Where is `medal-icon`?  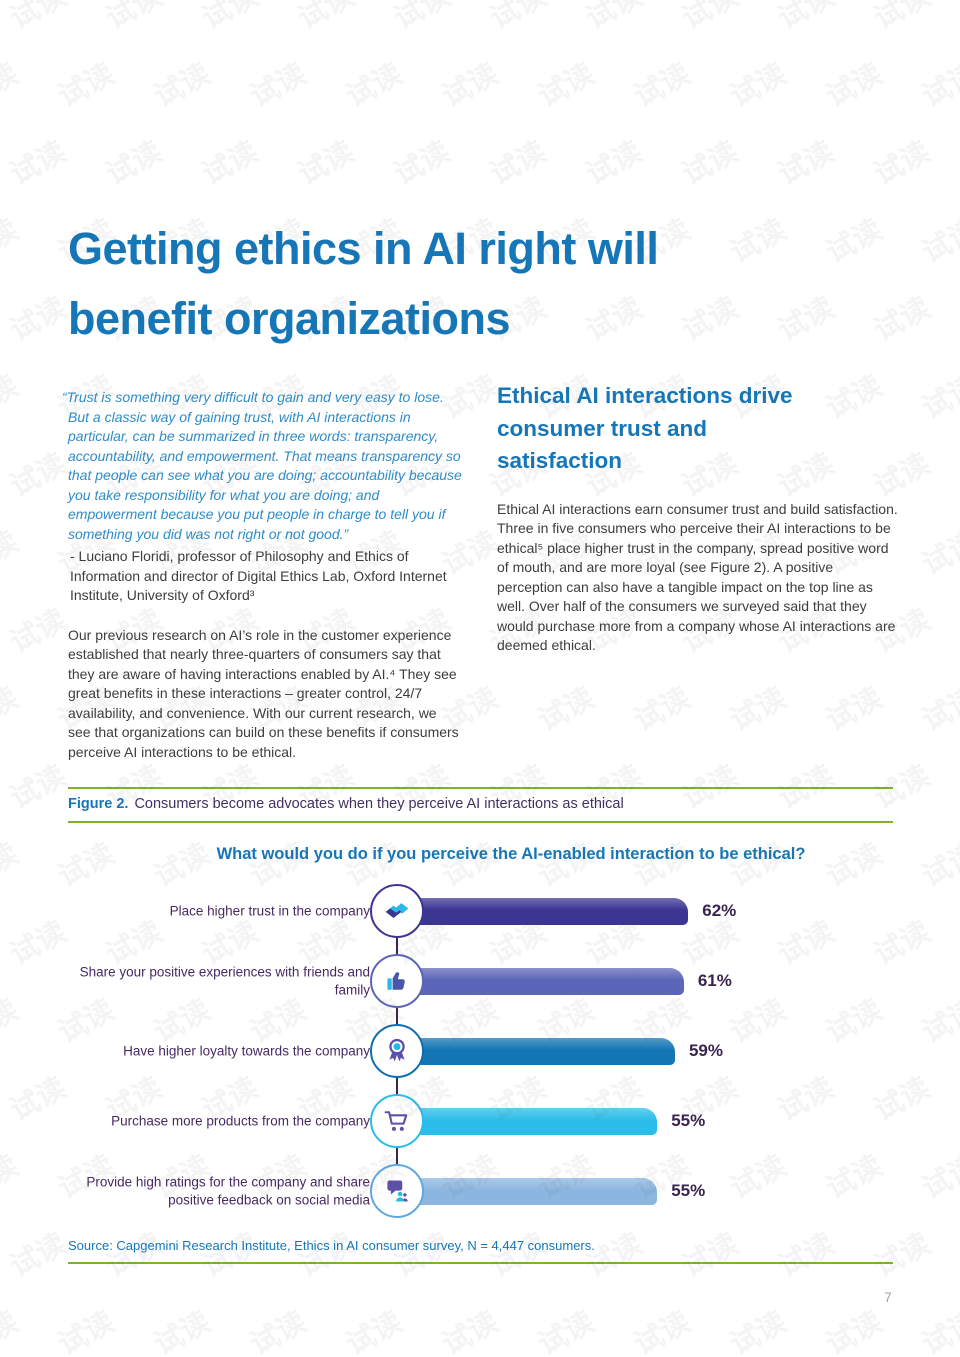
medal-icon is located at coordinates (397, 1051).